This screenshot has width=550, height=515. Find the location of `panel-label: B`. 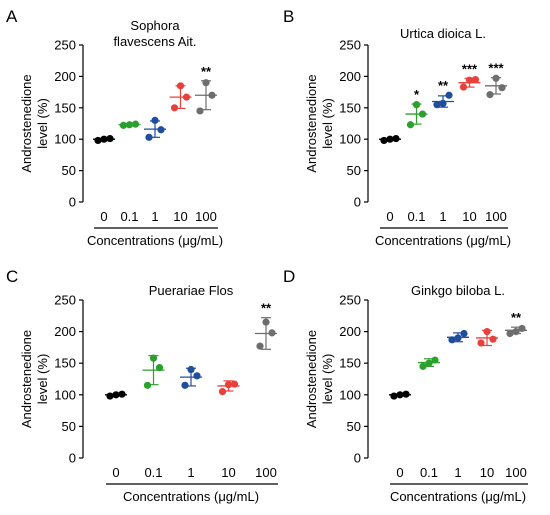

panel-label: B is located at coordinates (288, 16).